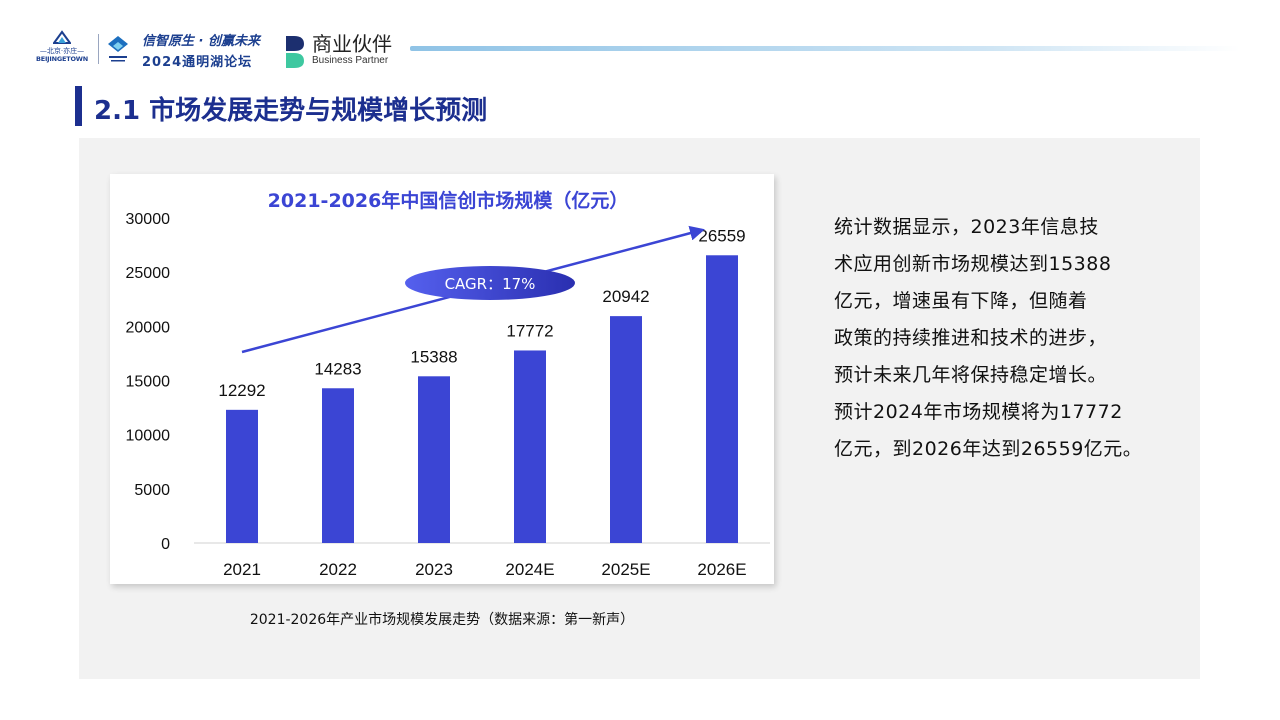 The image size is (1280, 720). Describe the element at coordinates (529, 330) in the screenshot. I see `bar-value-label: 17772` at that location.